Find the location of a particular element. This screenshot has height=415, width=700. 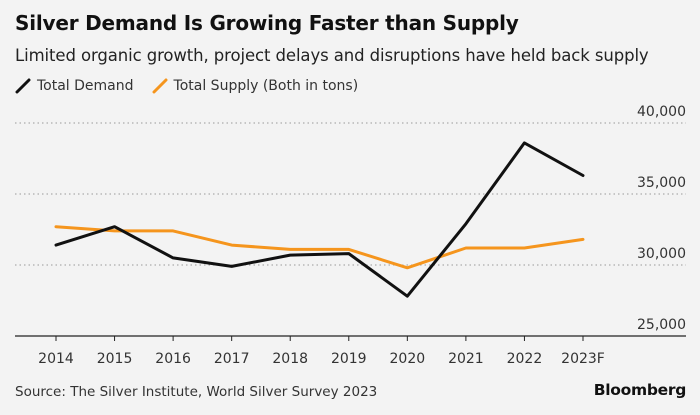

legend-label-demand: Total Demand is located at coordinates (85, 86).